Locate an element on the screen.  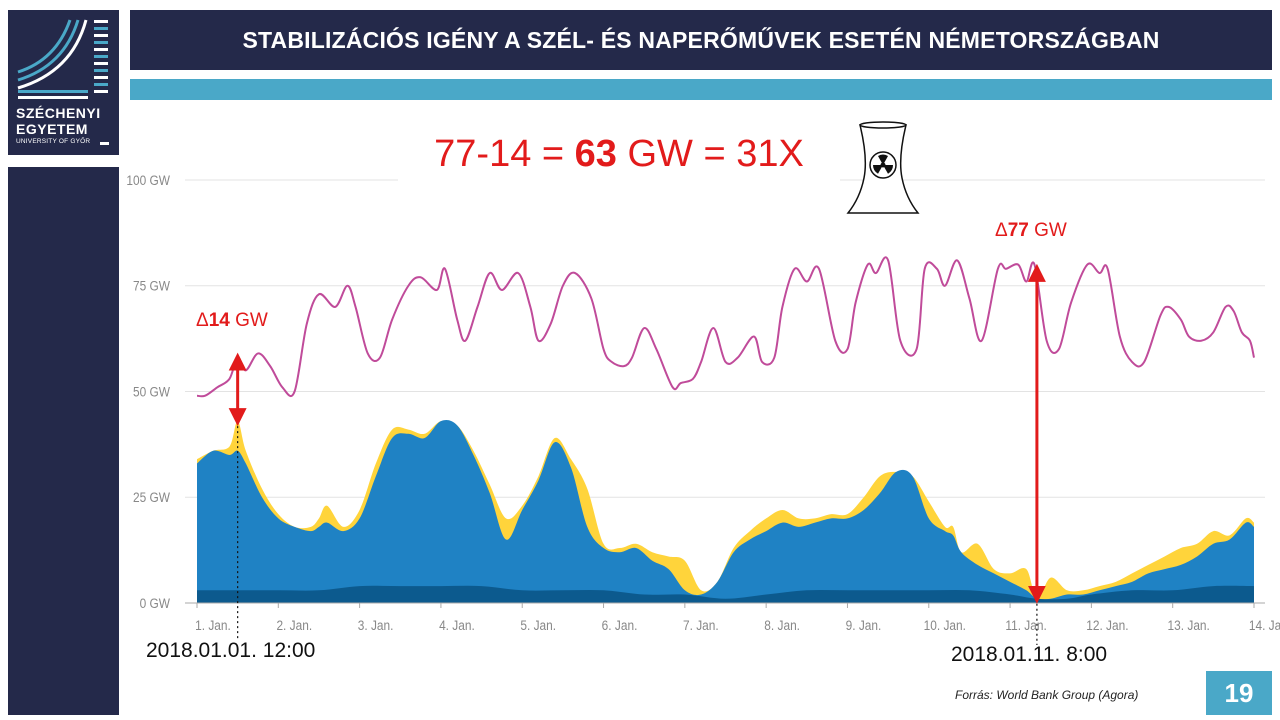
logo-name-line1: SZÉCHENYI is located at coordinates (58, 113).